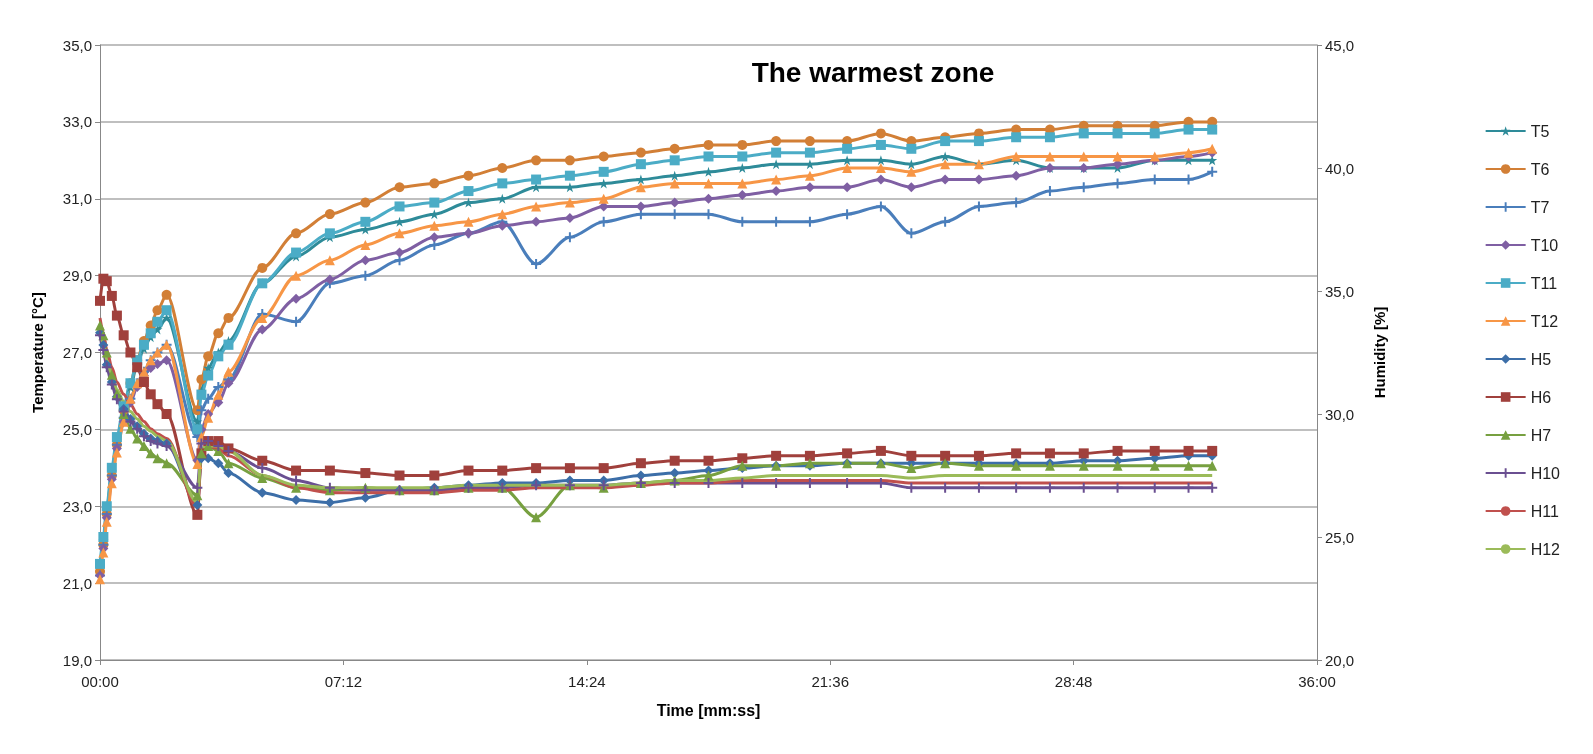  I want to click on legend-label: T12, so click(1544, 321).